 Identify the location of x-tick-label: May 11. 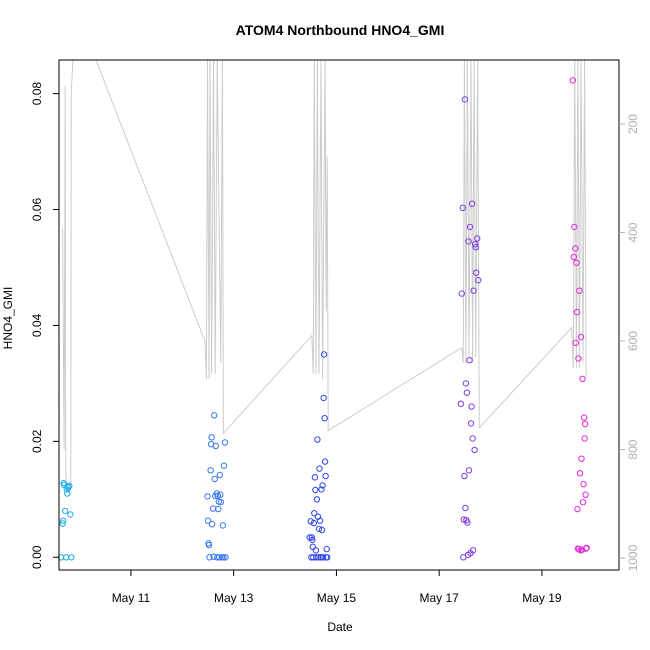
(131, 598).